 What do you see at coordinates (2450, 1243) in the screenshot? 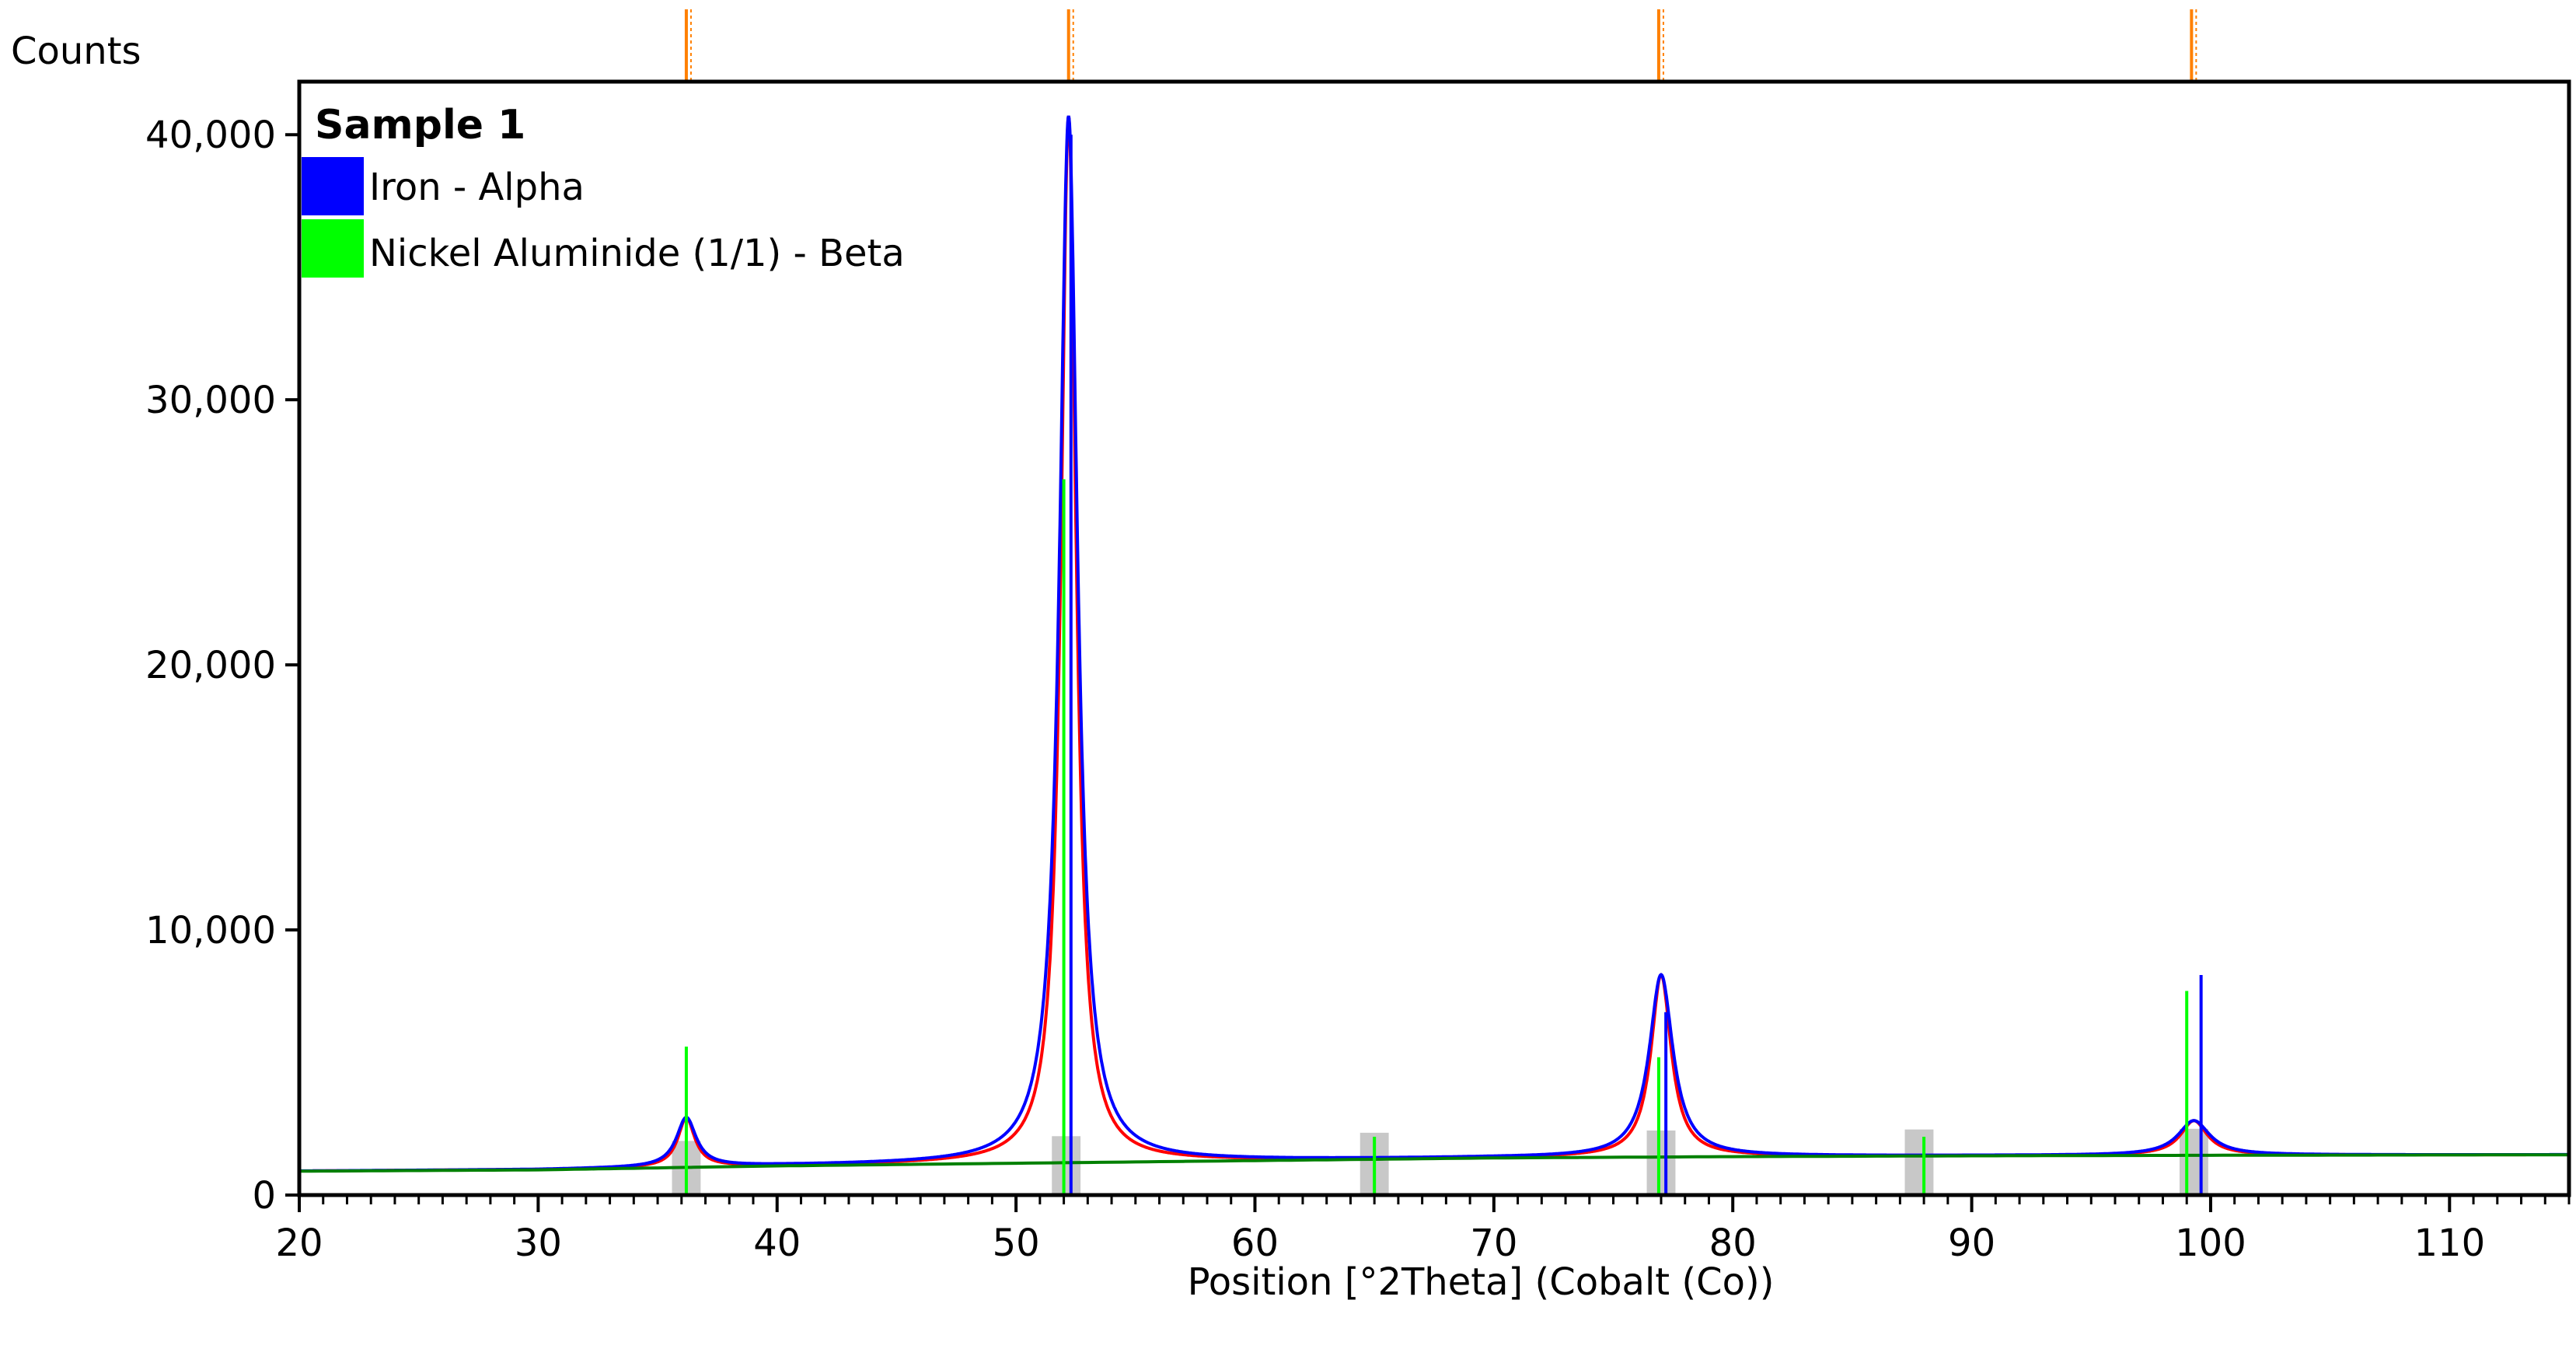
I see `x-tick-label: 110` at bounding box center [2450, 1243].